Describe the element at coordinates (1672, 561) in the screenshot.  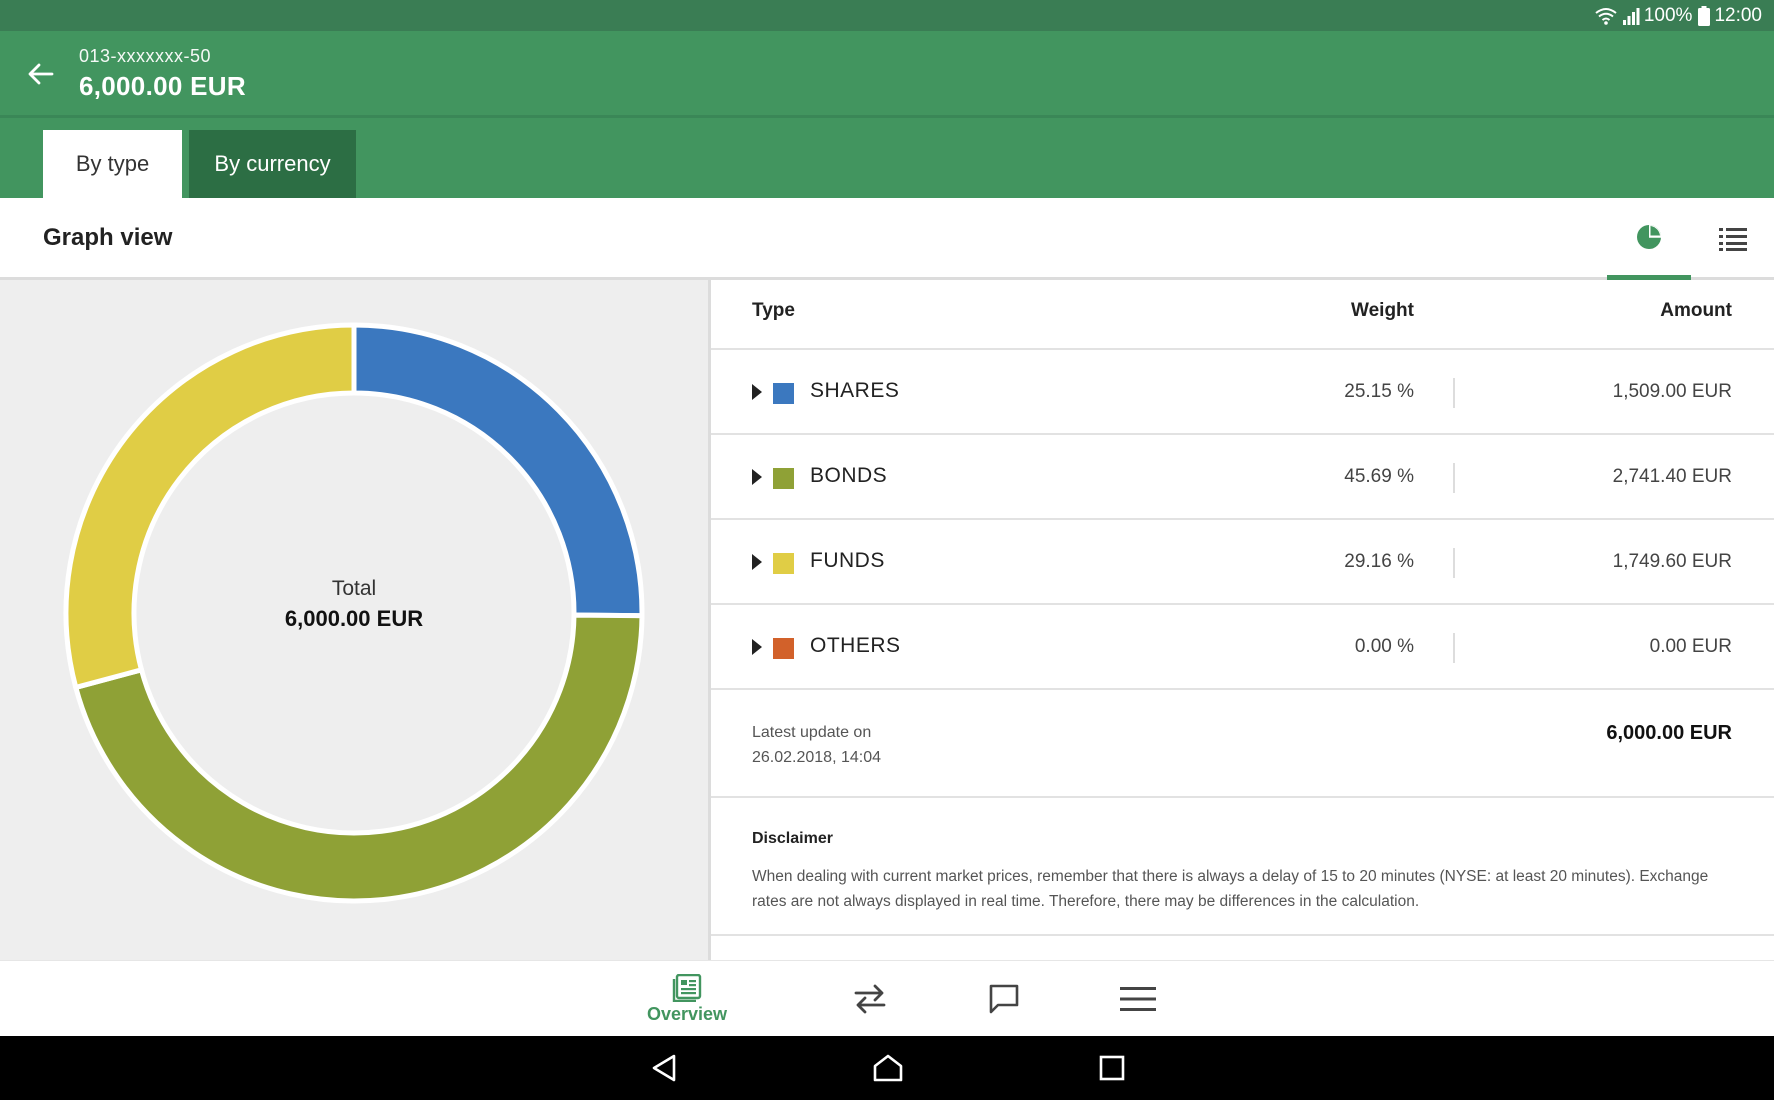
I see `row-amount: 1,749.60 EUR` at that location.